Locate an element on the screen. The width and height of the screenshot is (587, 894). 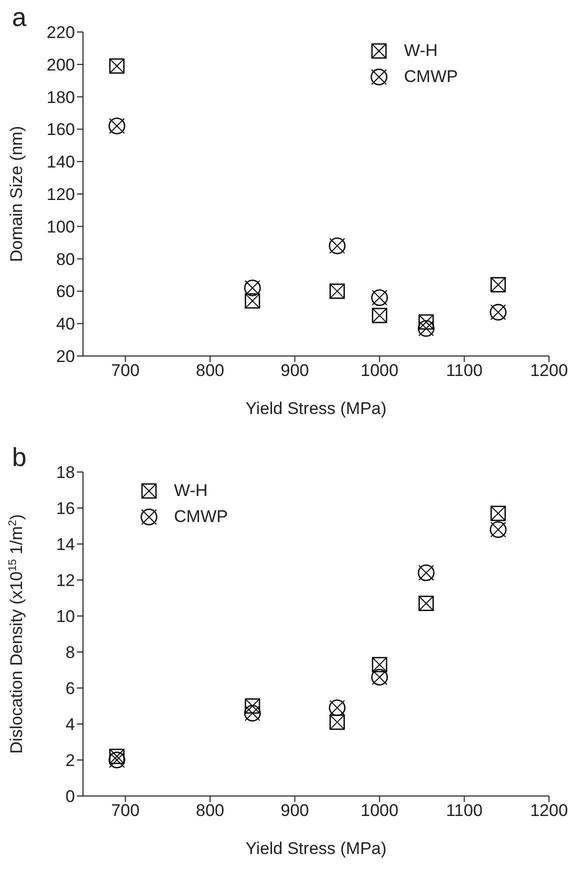
y-tick-label: 220 is located at coordinates (60, 32).